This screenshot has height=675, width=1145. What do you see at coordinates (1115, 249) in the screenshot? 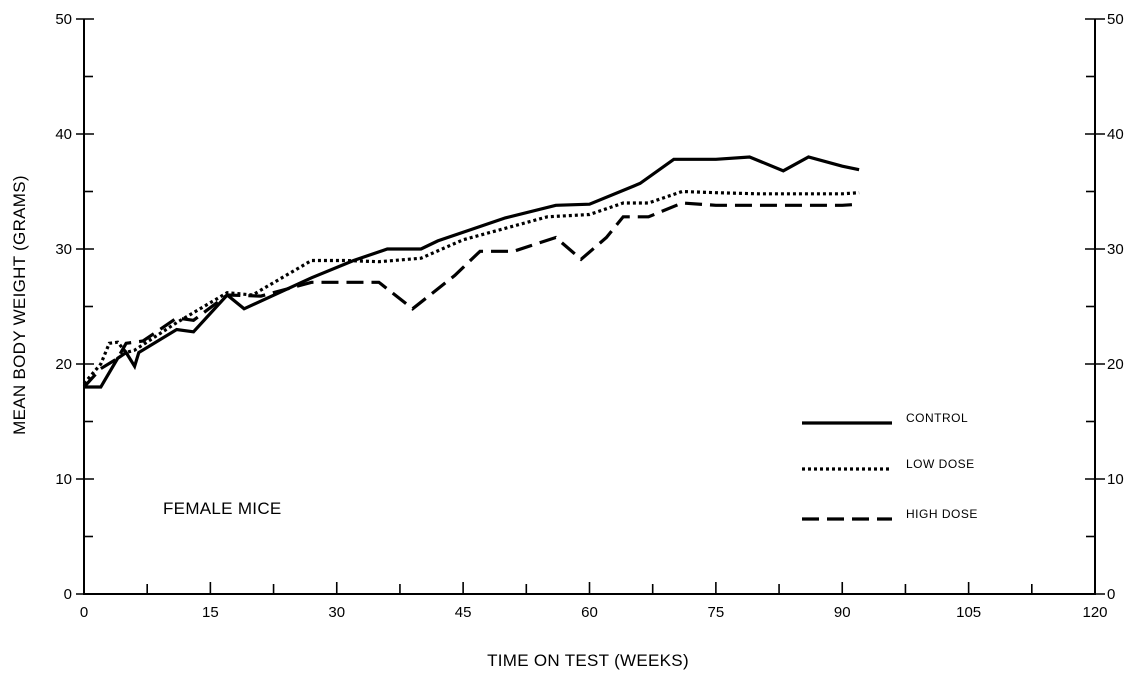
I see `y-tick-label-right: 30` at bounding box center [1115, 249].